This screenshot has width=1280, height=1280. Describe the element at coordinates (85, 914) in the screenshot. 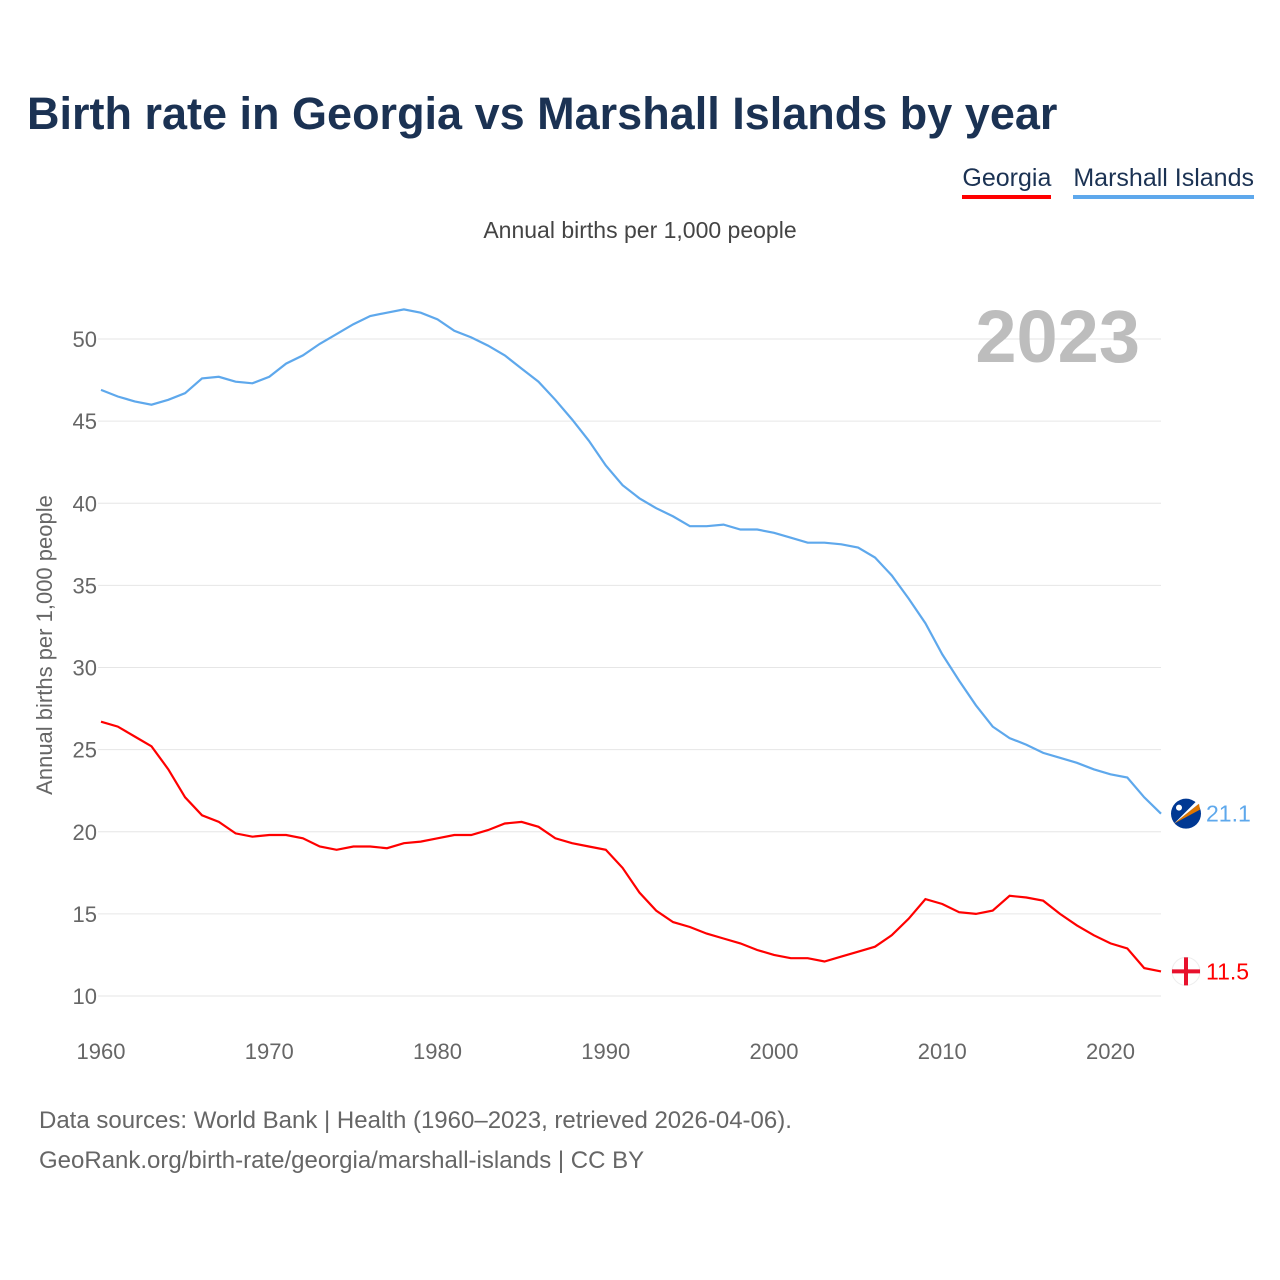

I see `y-tick-label: 15` at that location.